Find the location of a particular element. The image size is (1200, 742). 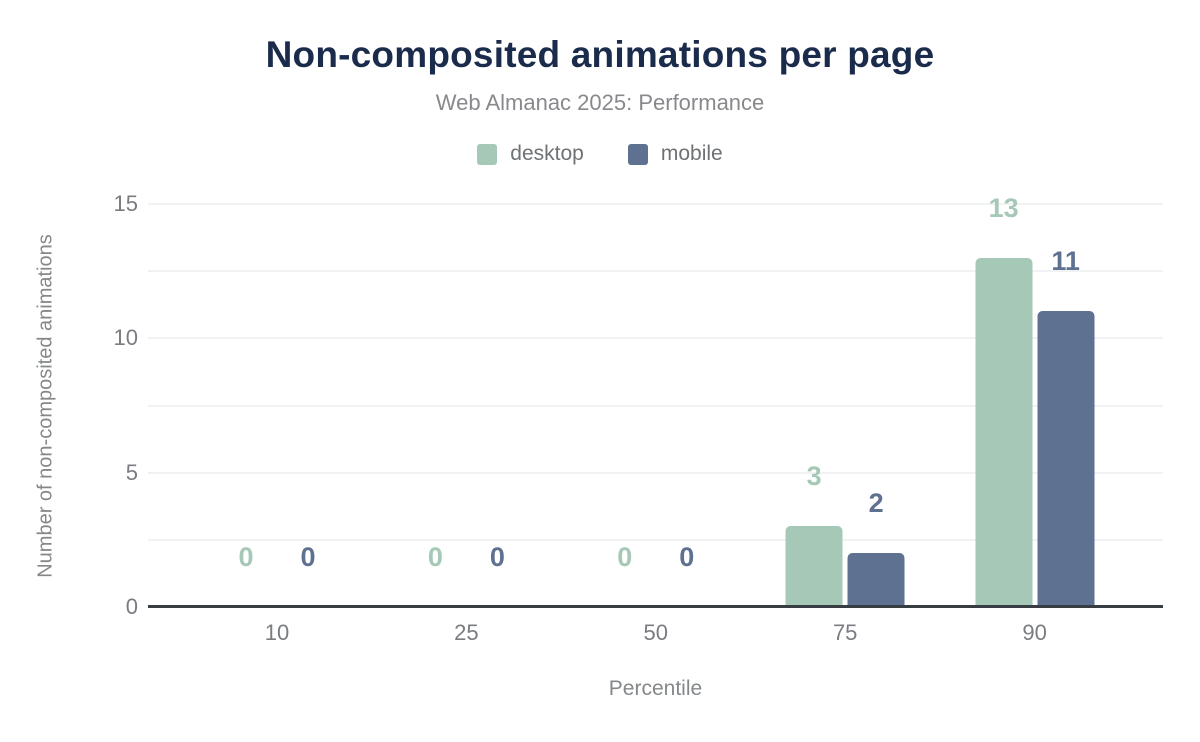

y-axis-title: Number of non-composited animations is located at coordinates (45, 406).